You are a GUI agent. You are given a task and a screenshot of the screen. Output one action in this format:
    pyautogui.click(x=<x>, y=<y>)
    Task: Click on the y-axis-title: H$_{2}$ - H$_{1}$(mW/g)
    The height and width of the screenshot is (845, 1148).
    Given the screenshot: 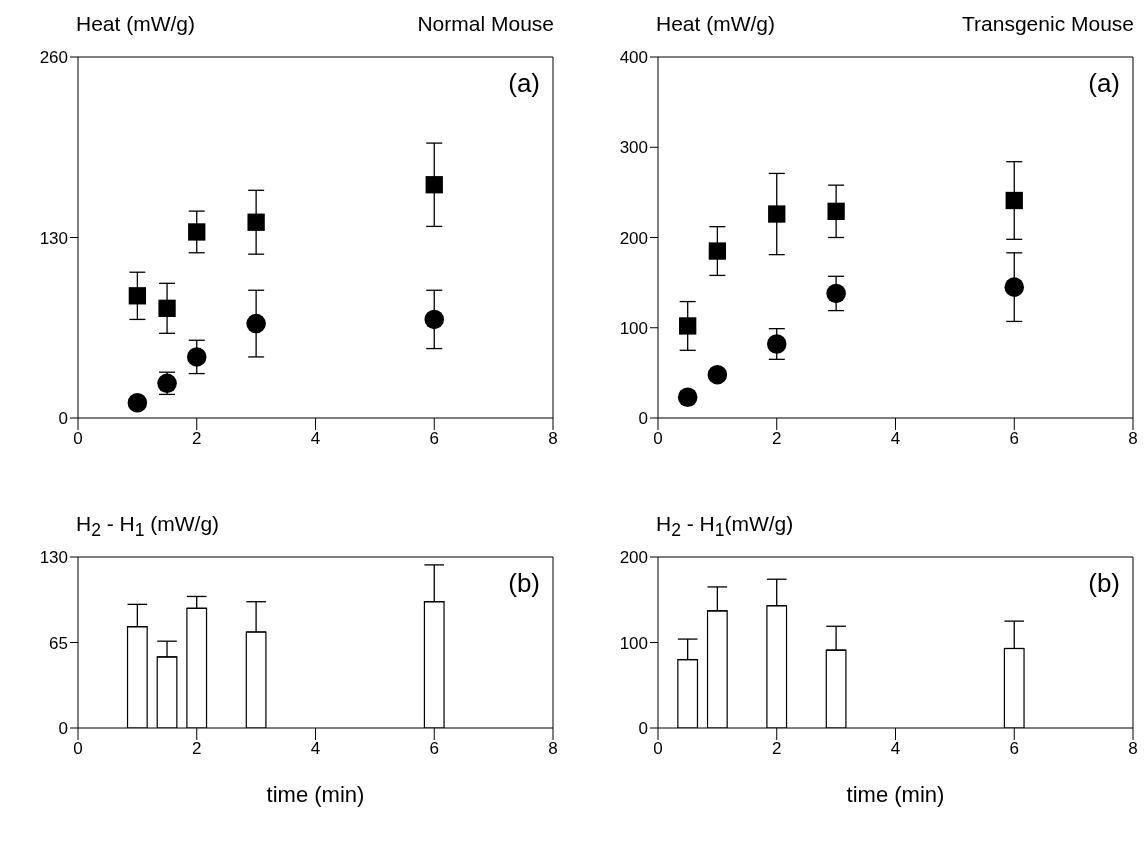 What is the action you would take?
    pyautogui.click(x=725, y=527)
    